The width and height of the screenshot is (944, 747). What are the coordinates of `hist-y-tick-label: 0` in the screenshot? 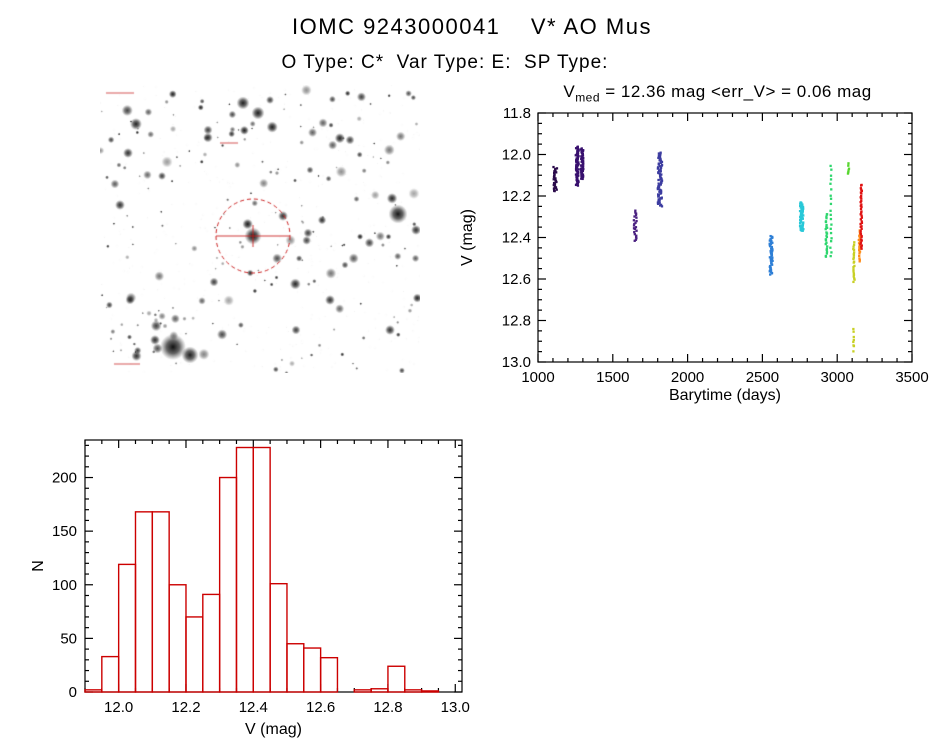 It's located at (73, 692).